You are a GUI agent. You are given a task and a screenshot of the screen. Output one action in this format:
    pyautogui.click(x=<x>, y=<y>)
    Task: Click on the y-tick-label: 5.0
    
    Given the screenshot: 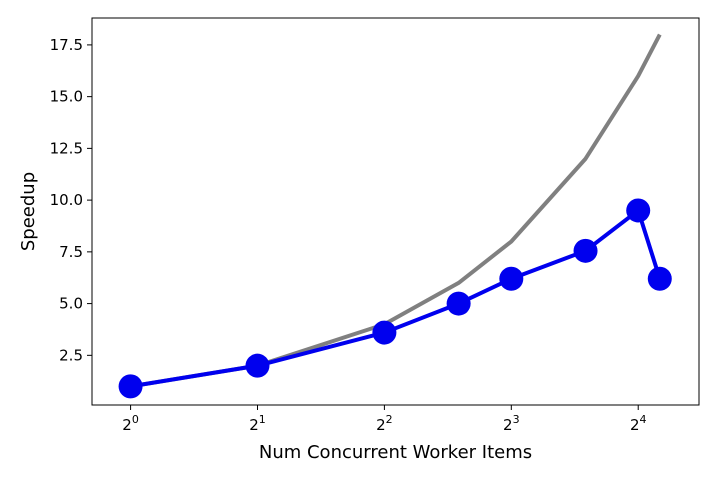 What is the action you would take?
    pyautogui.click(x=71, y=304)
    